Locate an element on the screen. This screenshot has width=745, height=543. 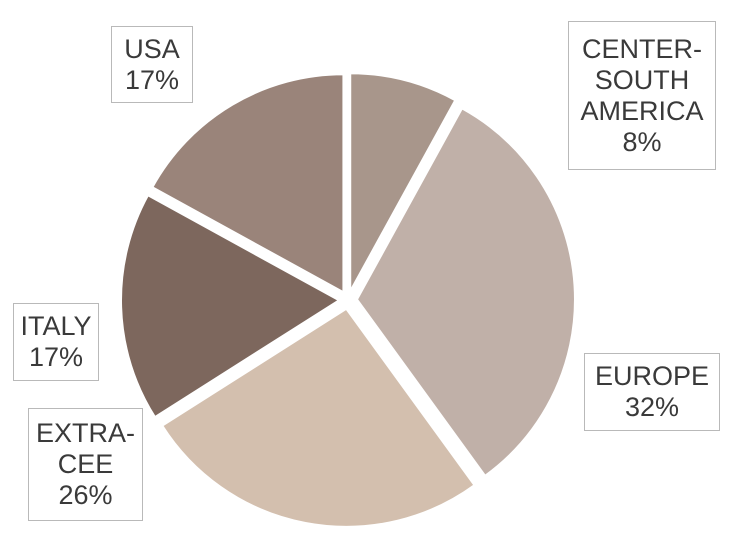
label-percent: 26% is located at coordinates (85, 495).